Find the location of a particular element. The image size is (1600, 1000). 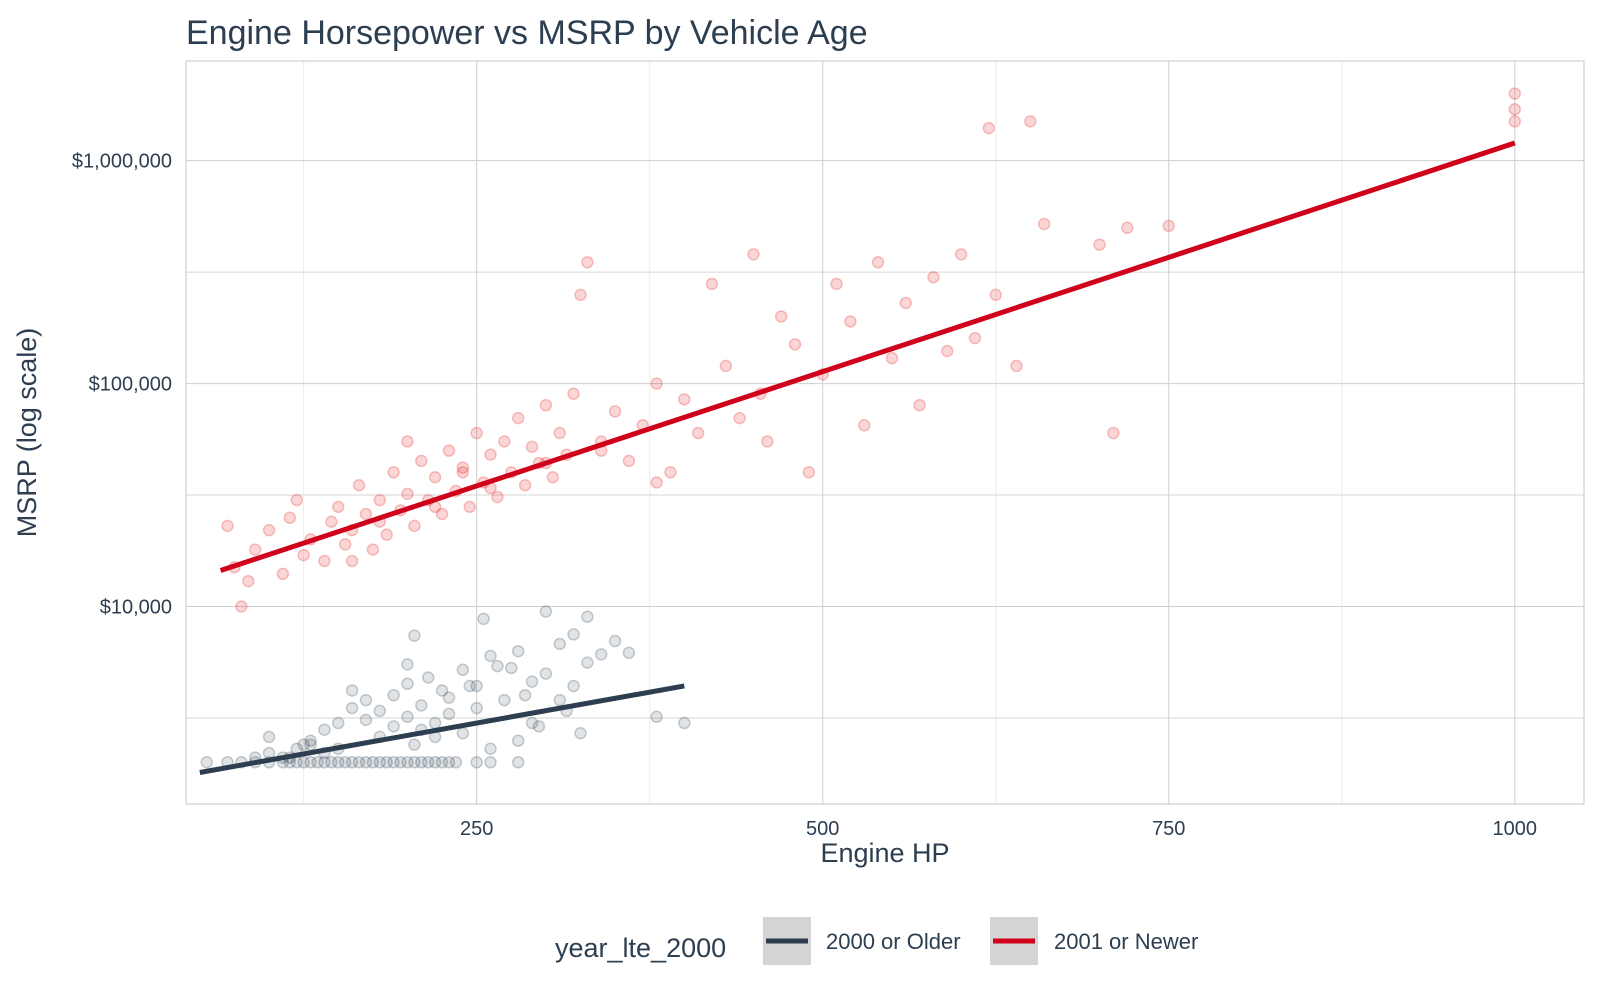

legend: year_lte_2000 2000 or Older 2001 or Newer is located at coordinates (876, 941).